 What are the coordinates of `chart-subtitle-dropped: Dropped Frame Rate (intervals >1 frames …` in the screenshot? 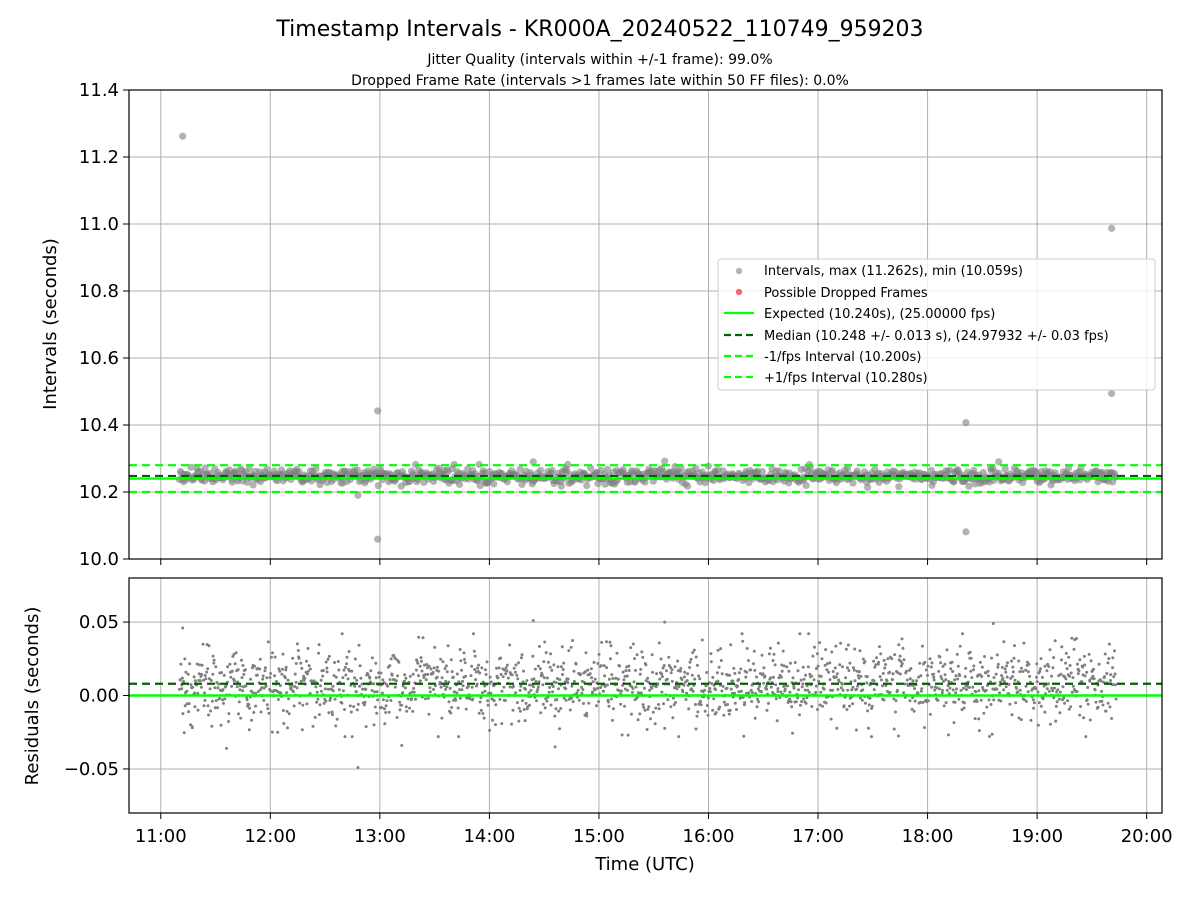 It's located at (600, 81).